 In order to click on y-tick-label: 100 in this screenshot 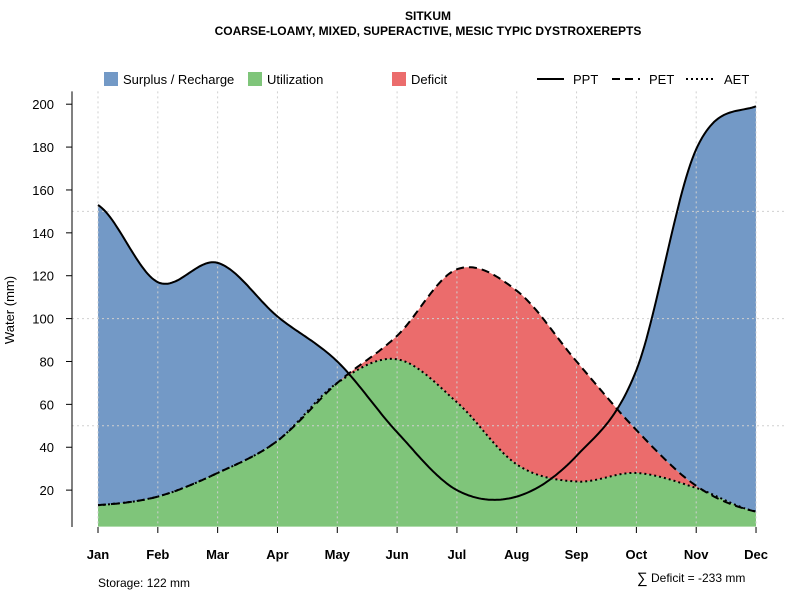, I will do `click(43, 319)`.